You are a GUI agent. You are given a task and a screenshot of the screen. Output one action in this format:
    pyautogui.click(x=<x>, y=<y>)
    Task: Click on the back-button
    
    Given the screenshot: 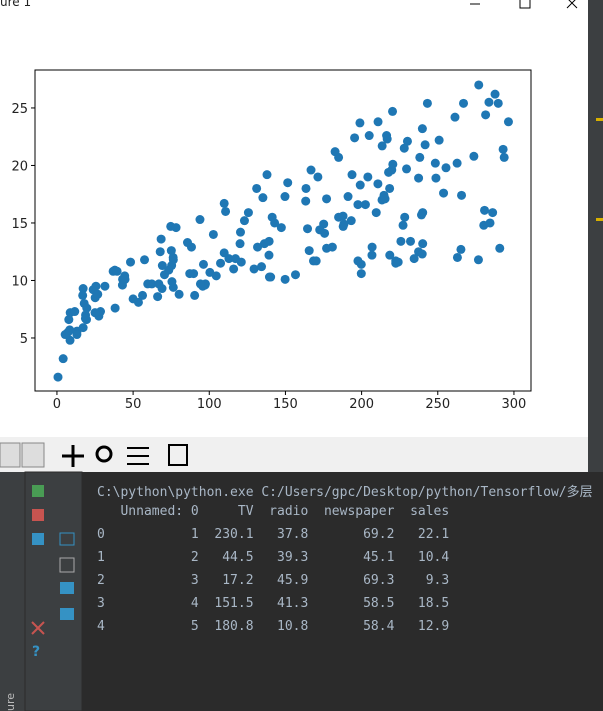 What is the action you would take?
    pyautogui.click(x=10, y=455)
    